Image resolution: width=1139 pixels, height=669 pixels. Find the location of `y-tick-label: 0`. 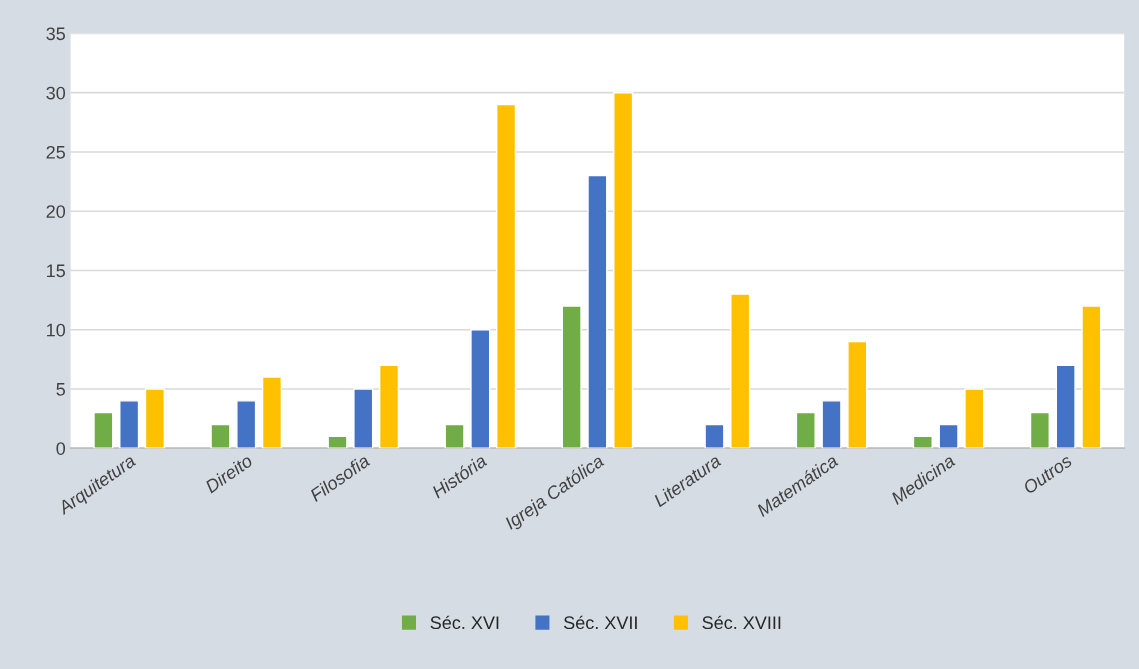

y-tick-label: 0 is located at coordinates (61, 448).